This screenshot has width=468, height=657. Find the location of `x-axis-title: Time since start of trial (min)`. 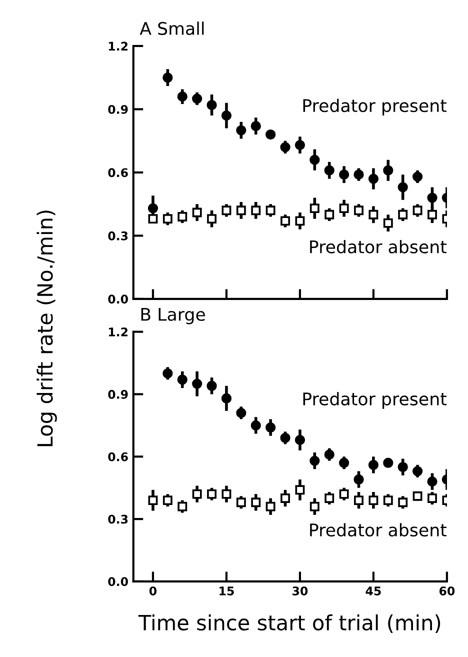

x-axis-title: Time since start of trial (min) is located at coordinates (289, 623).